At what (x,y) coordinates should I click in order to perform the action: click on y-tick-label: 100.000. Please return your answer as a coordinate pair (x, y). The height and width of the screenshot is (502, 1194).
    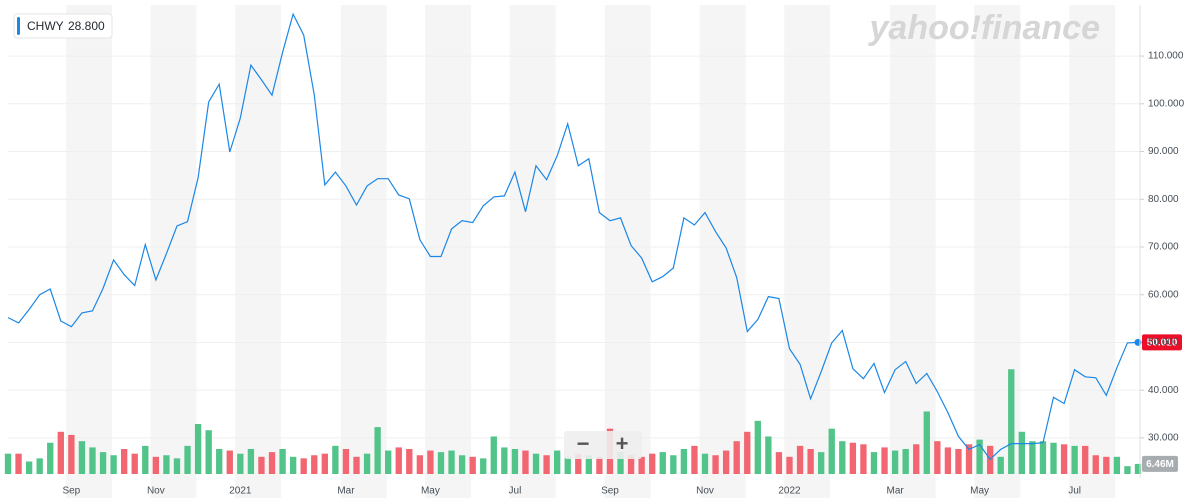
    Looking at the image, I should click on (1166, 103).